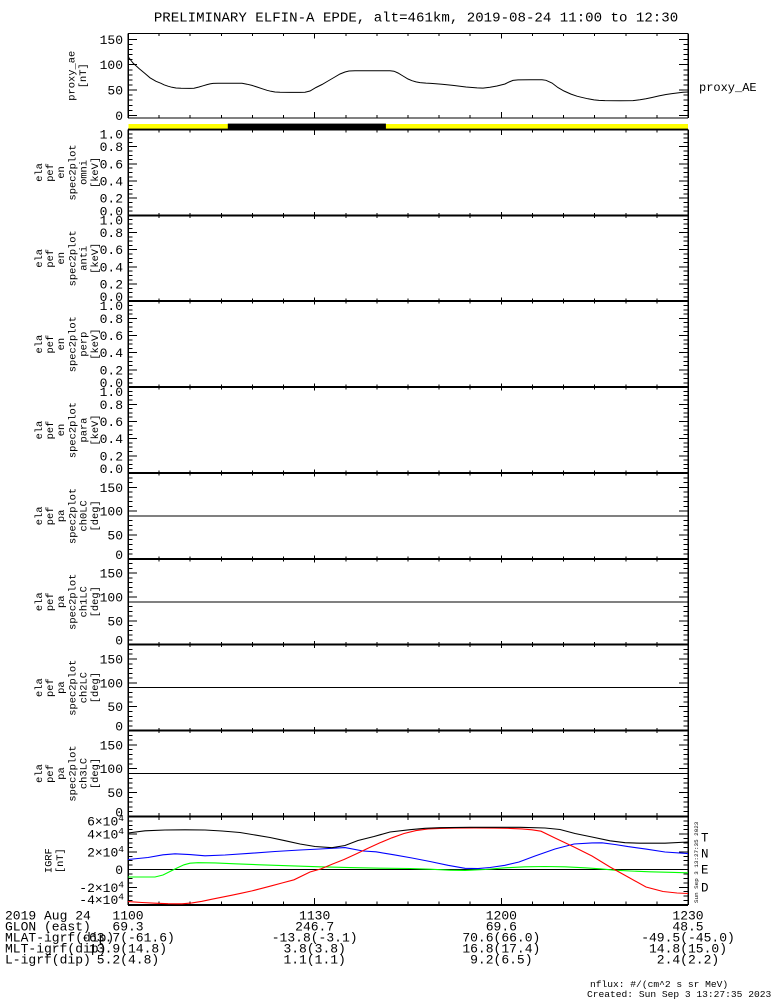  Describe the element at coordinates (314, 927) in the screenshot. I see `svg-text: 246.7` at that location.